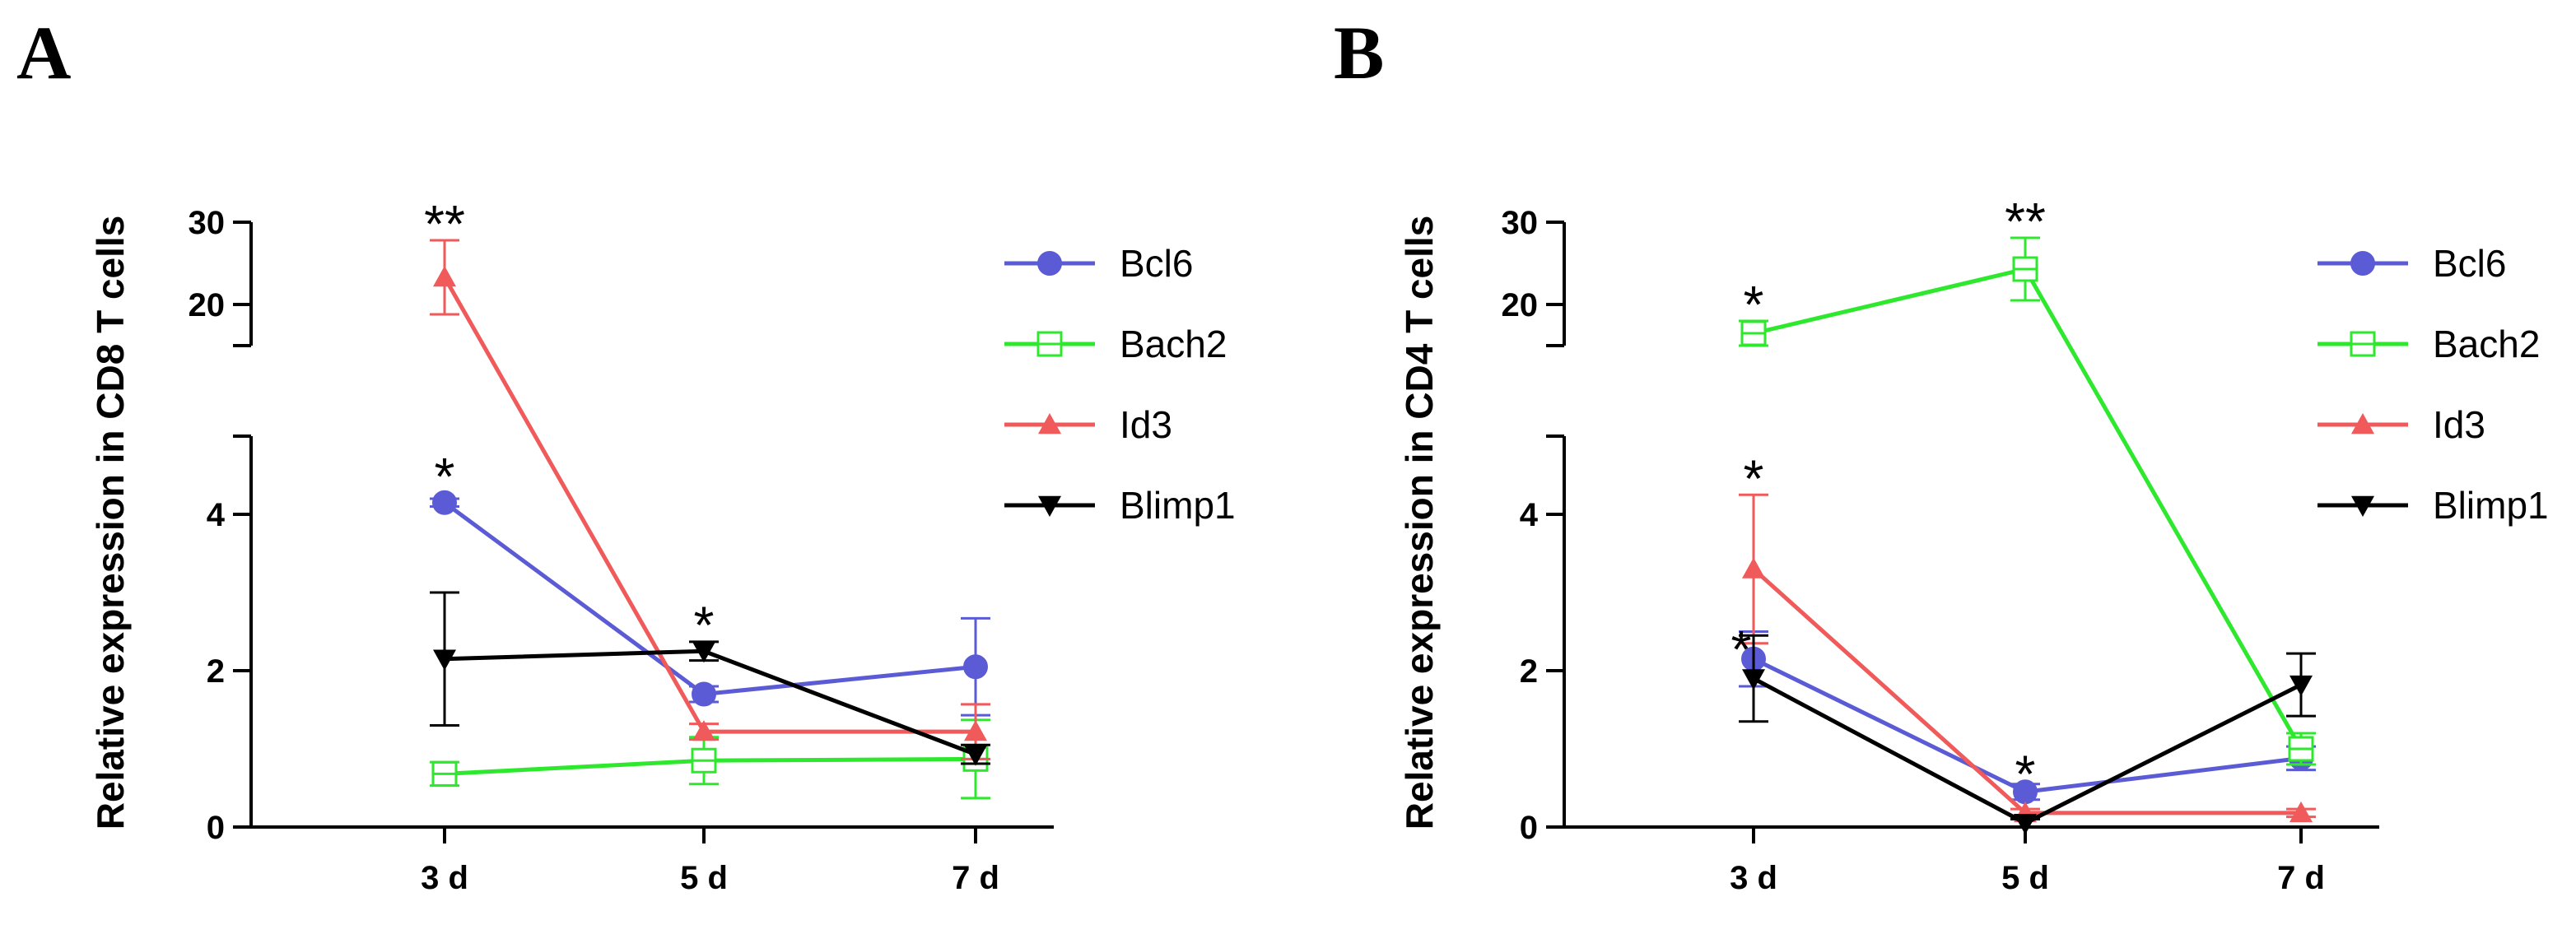 The height and width of the screenshot is (948, 2576). Describe the element at coordinates (43, 53) in the screenshot. I see `panel-label: A` at that location.